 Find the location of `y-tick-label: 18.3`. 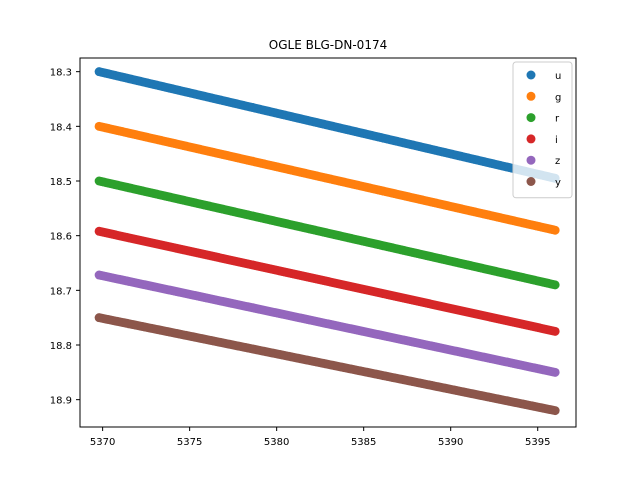

y-tick-label: 18.3 is located at coordinates (61, 73).